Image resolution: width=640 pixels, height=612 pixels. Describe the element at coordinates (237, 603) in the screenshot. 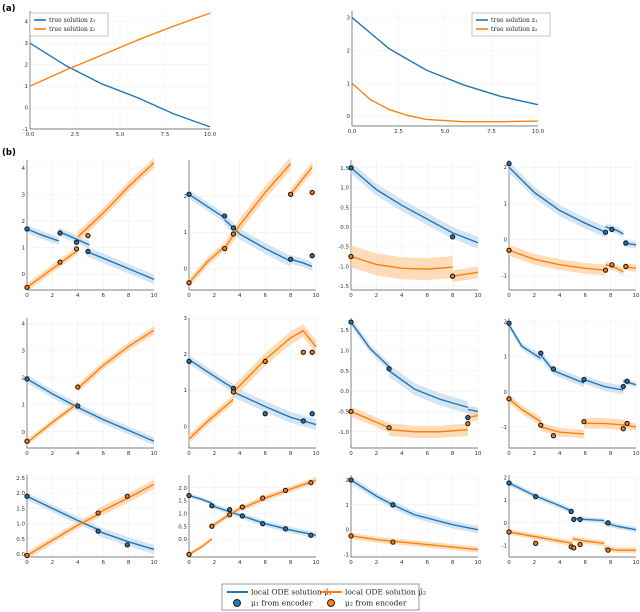

I see `legend-b-pt1-swatch` at that location.